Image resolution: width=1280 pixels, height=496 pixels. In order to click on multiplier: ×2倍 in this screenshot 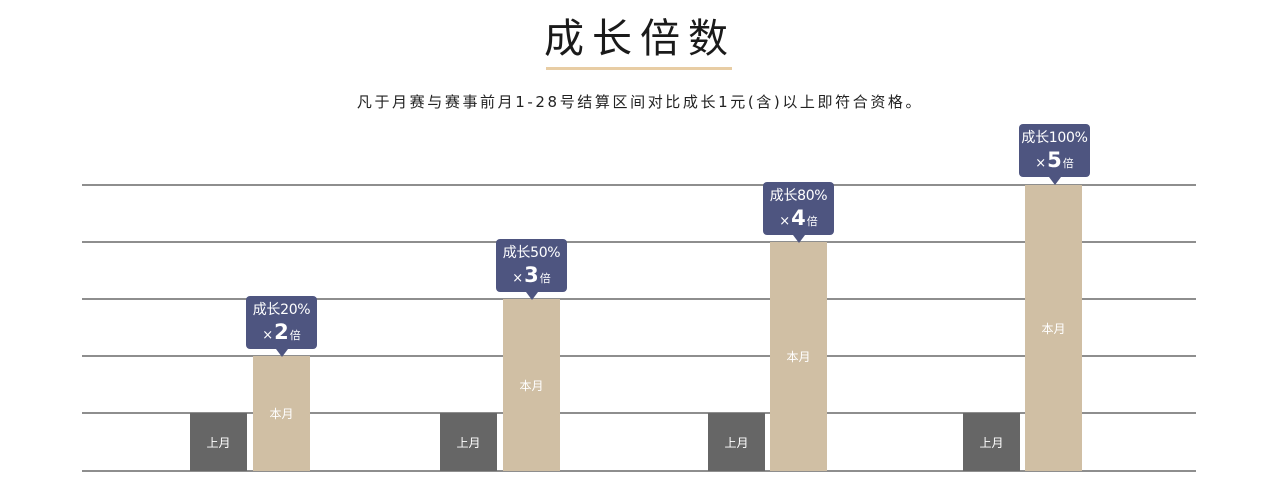, I will do `click(281, 332)`.